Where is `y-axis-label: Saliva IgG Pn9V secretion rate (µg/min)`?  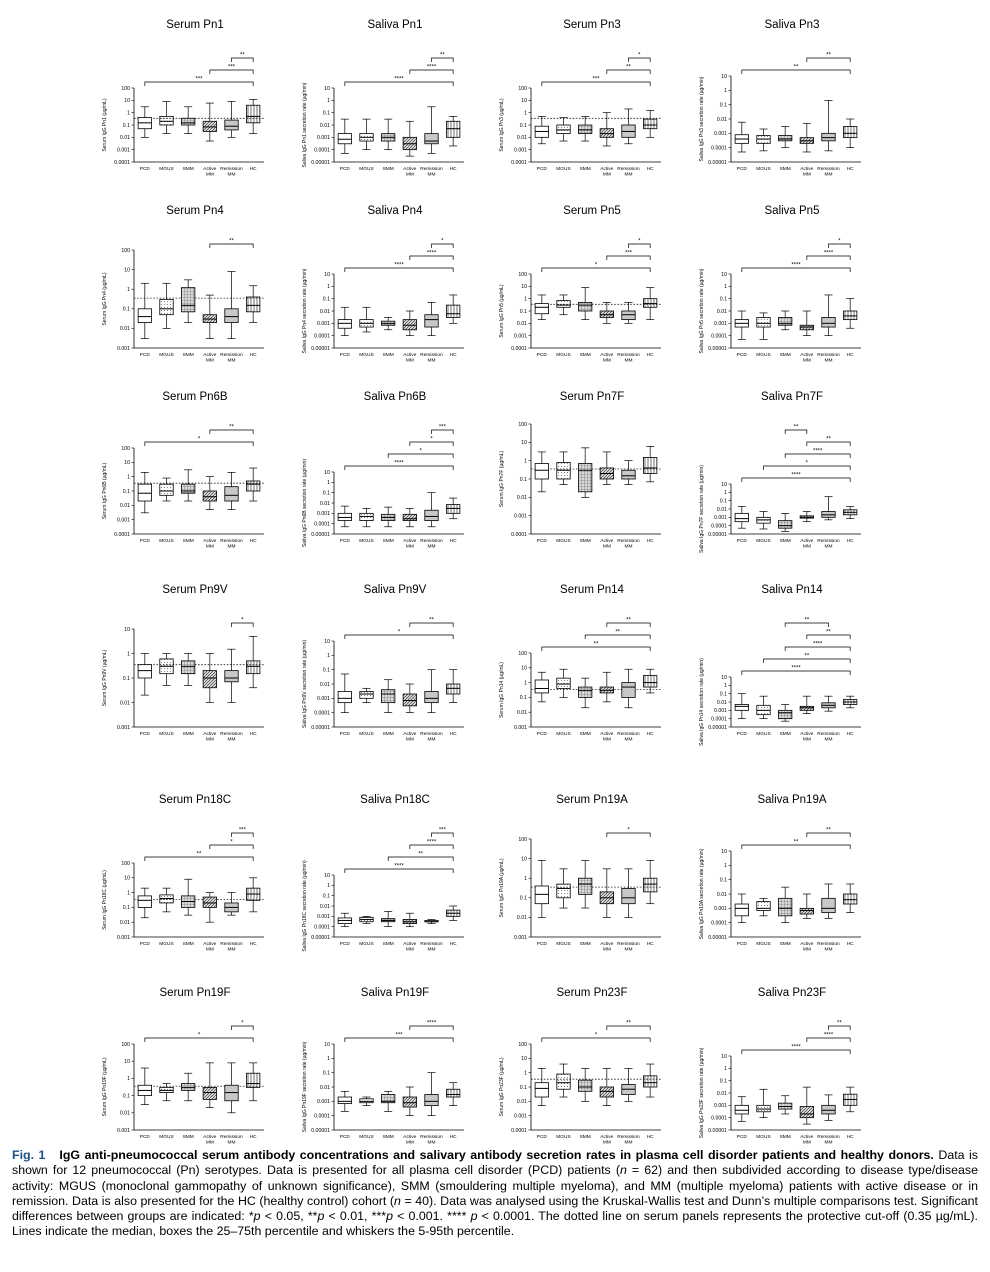 y-axis-label: Saliva IgG Pn9V secretion rate (µg/min) is located at coordinates (305, 684).